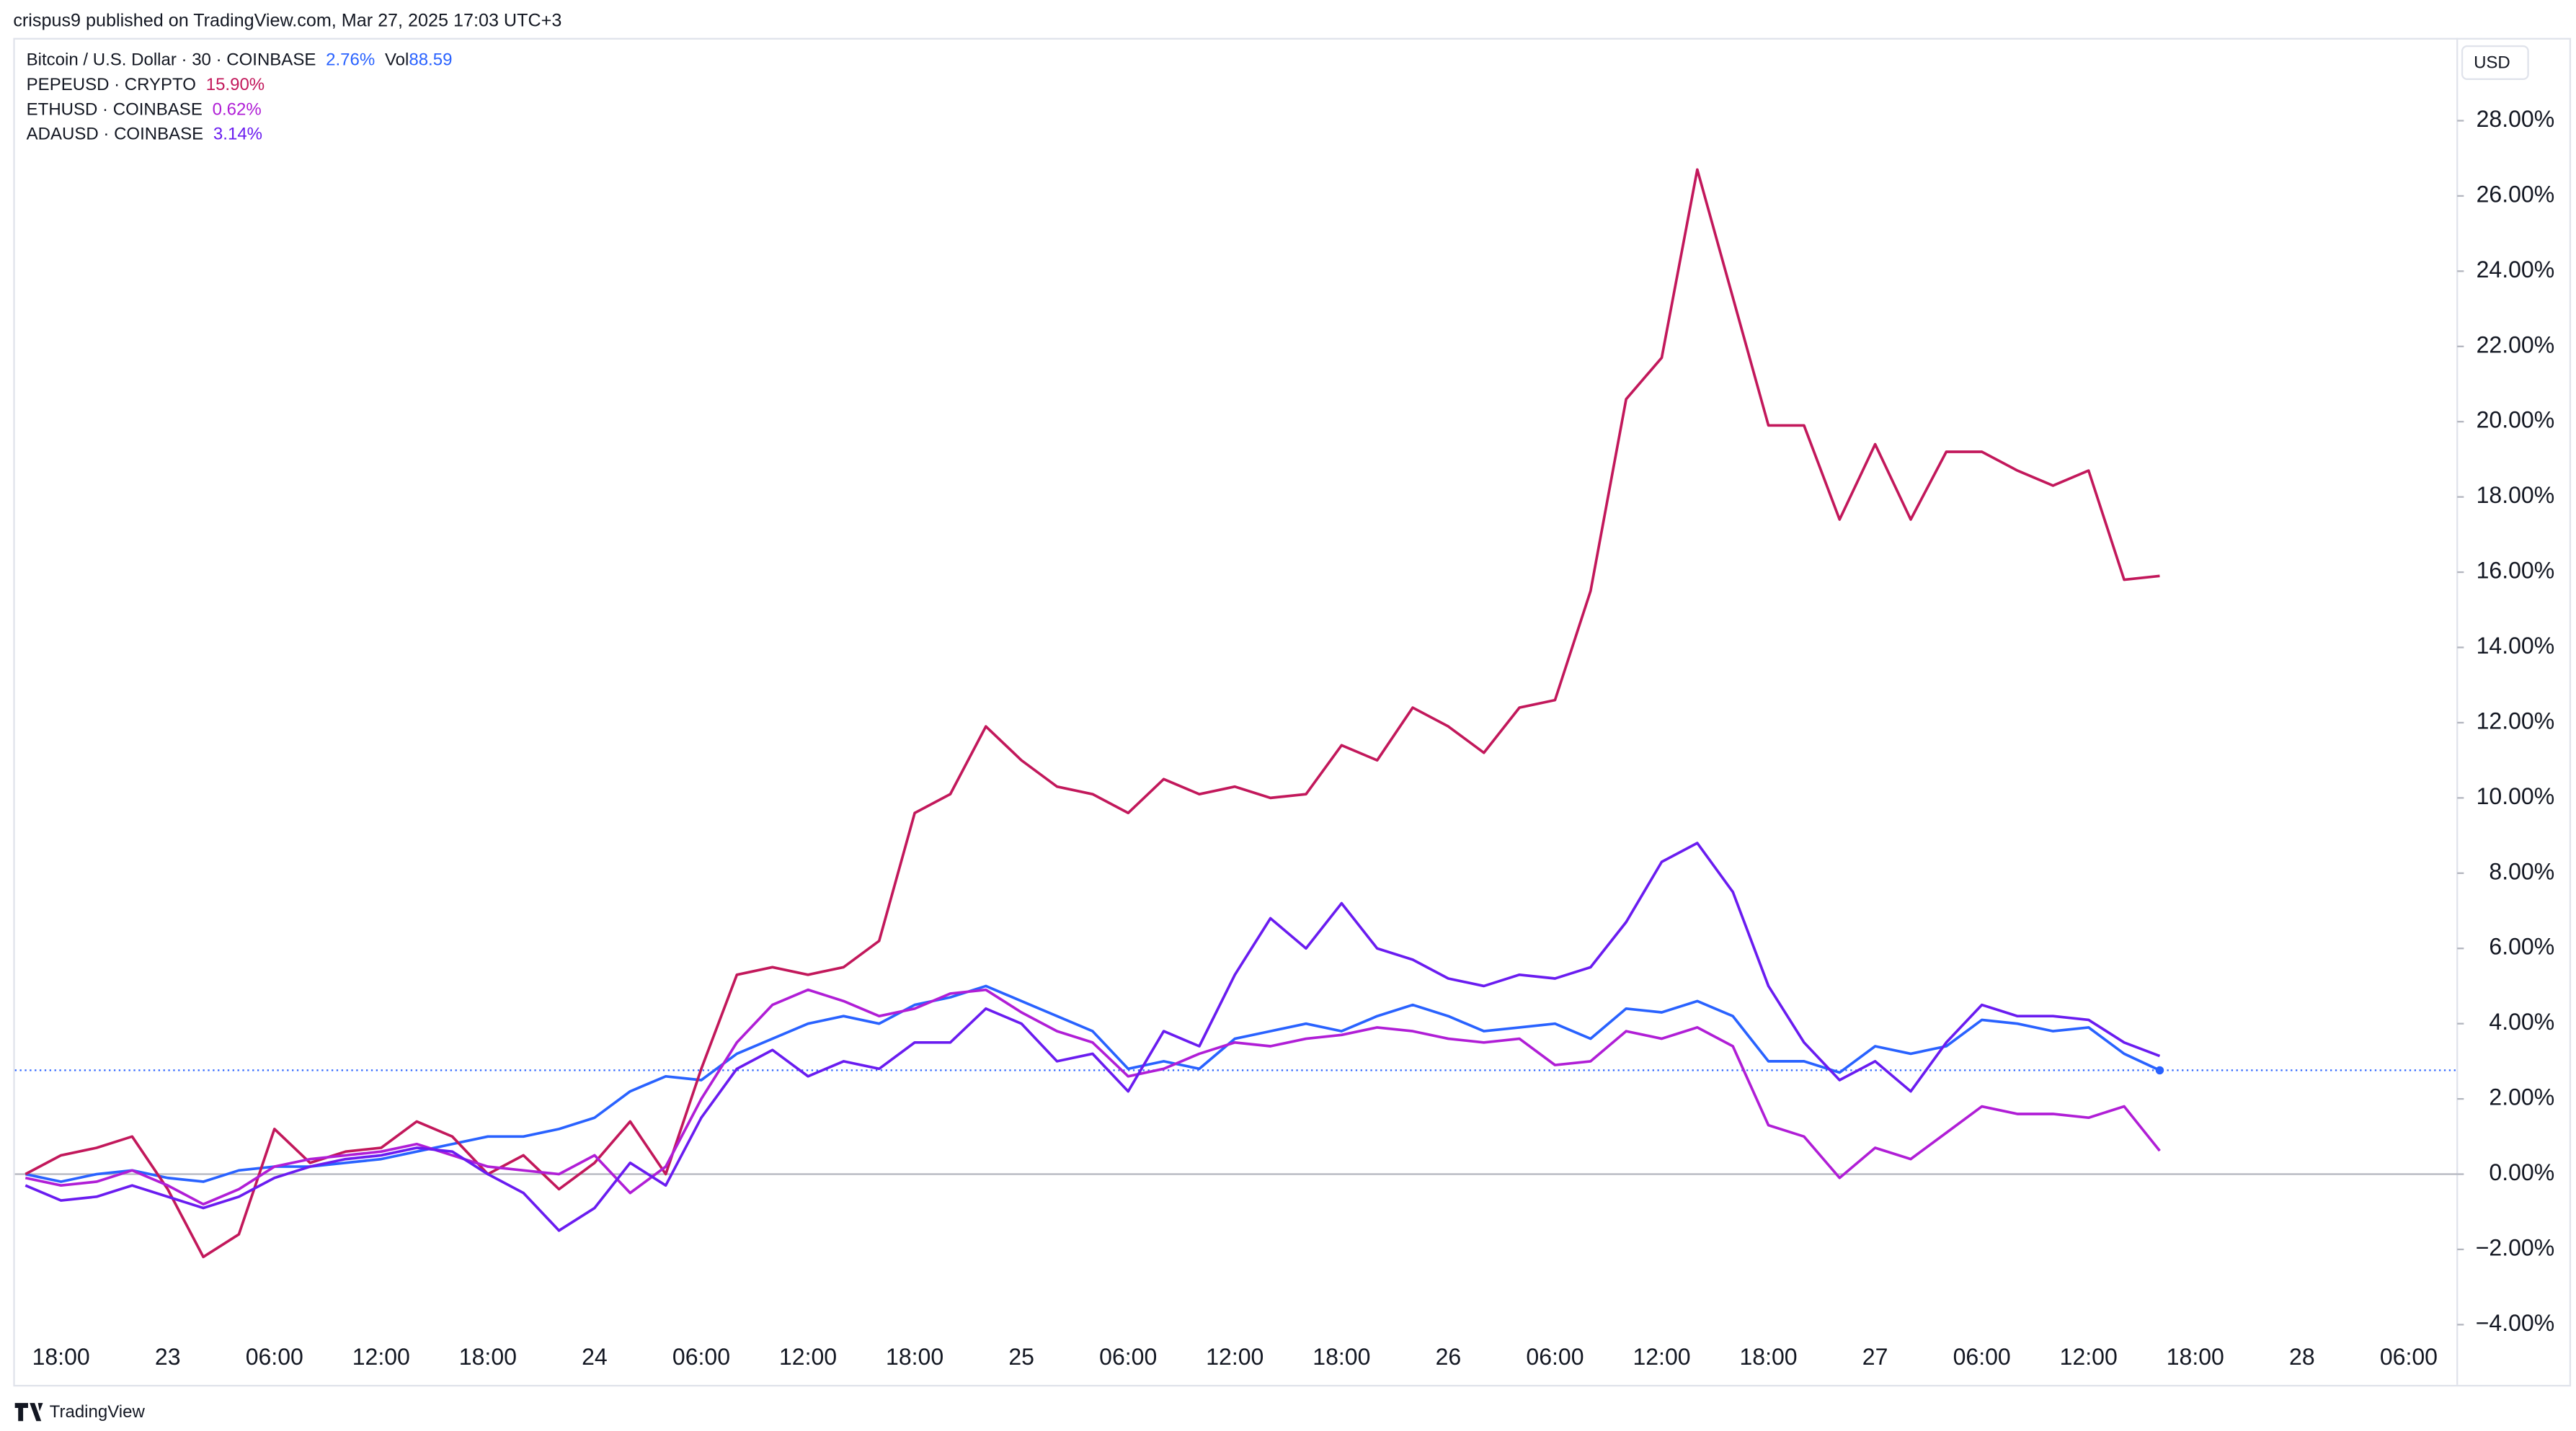  What do you see at coordinates (171, 60) in the screenshot?
I see `legend-name: Bitcoin / U.S. Dollar · 30 · COINBASE` at bounding box center [171, 60].